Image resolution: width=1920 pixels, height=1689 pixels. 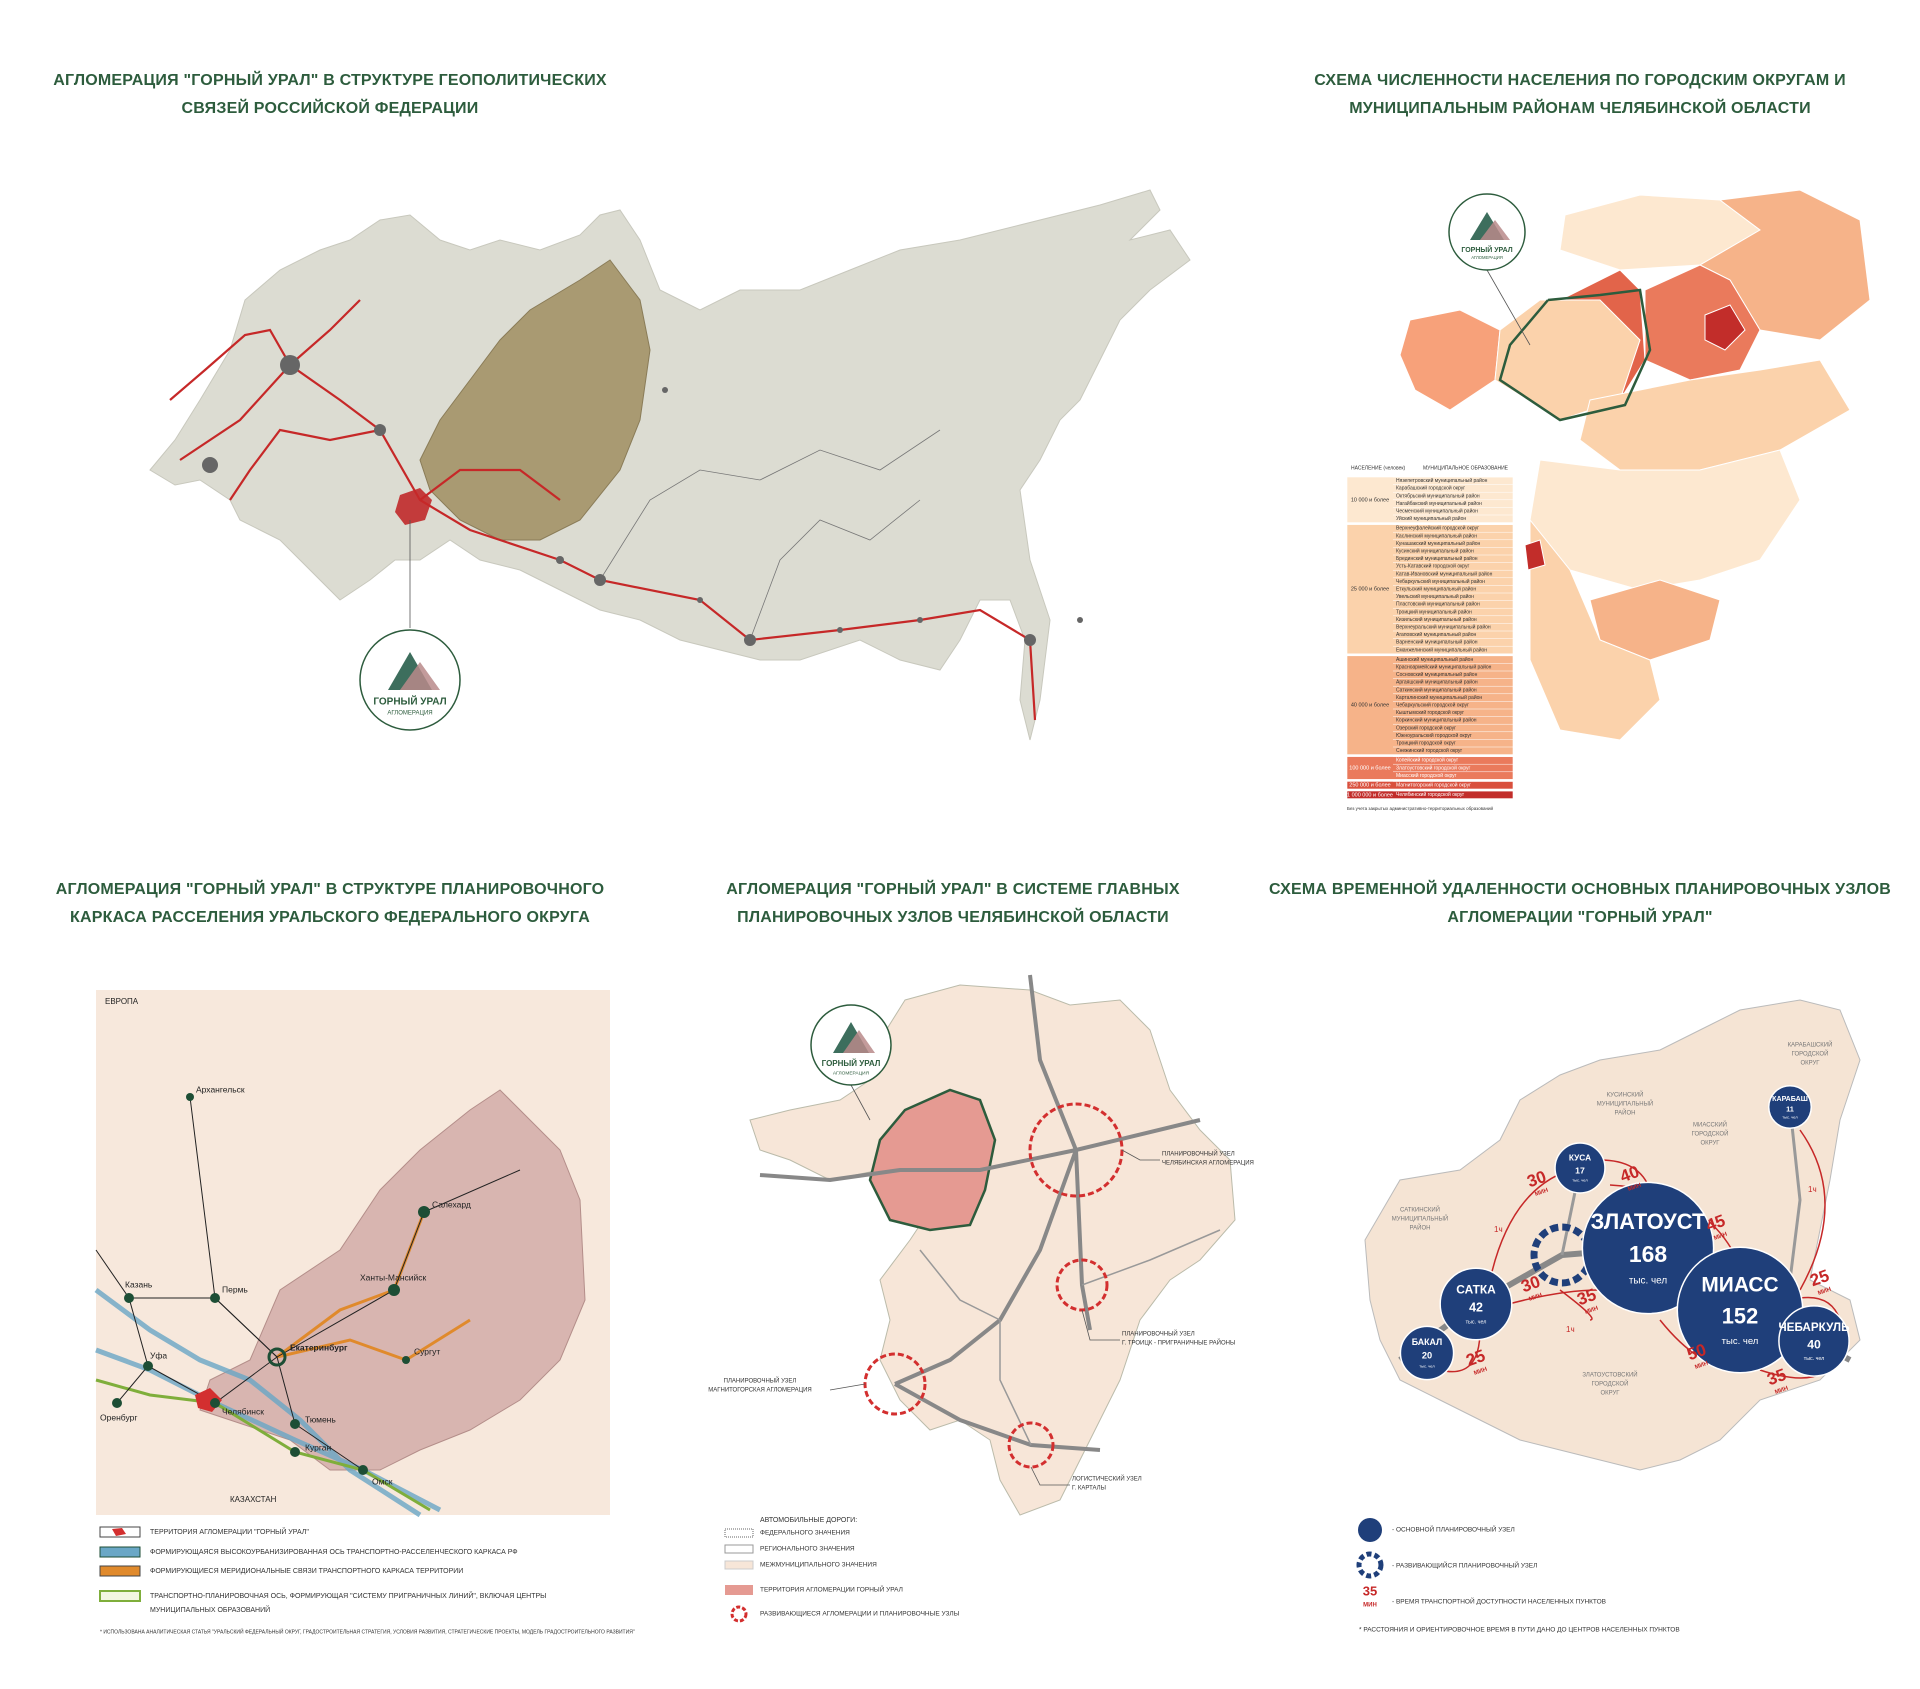 I want to click on legend-range: 40 000 и более, so click(x=1370, y=706).